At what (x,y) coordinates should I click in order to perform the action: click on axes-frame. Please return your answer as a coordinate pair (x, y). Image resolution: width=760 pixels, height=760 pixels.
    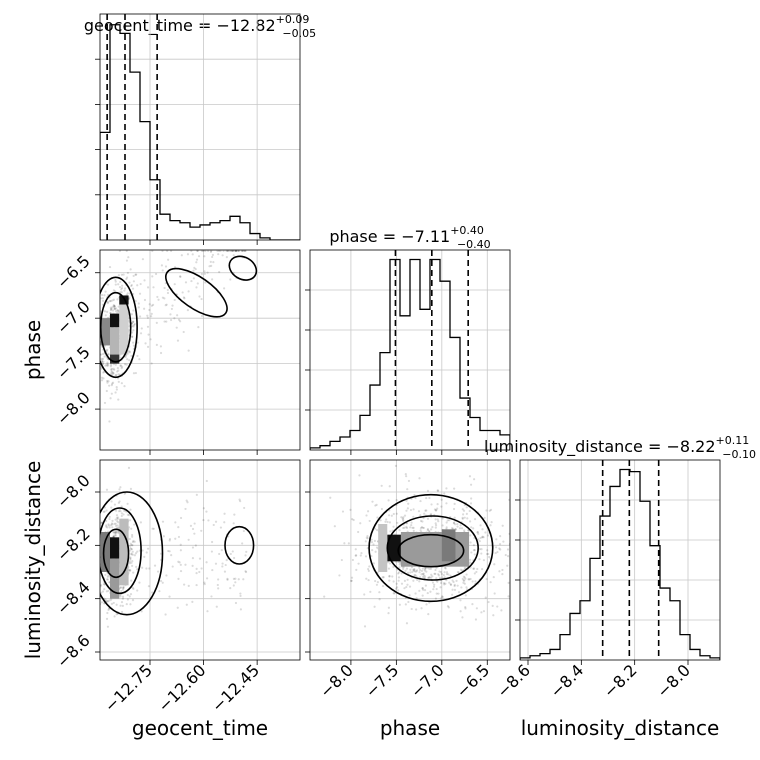
    Looking at the image, I should click on (200, 127).